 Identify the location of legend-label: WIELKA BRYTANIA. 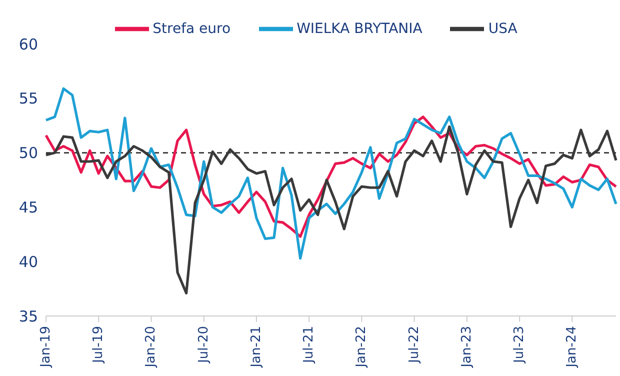
(359, 28).